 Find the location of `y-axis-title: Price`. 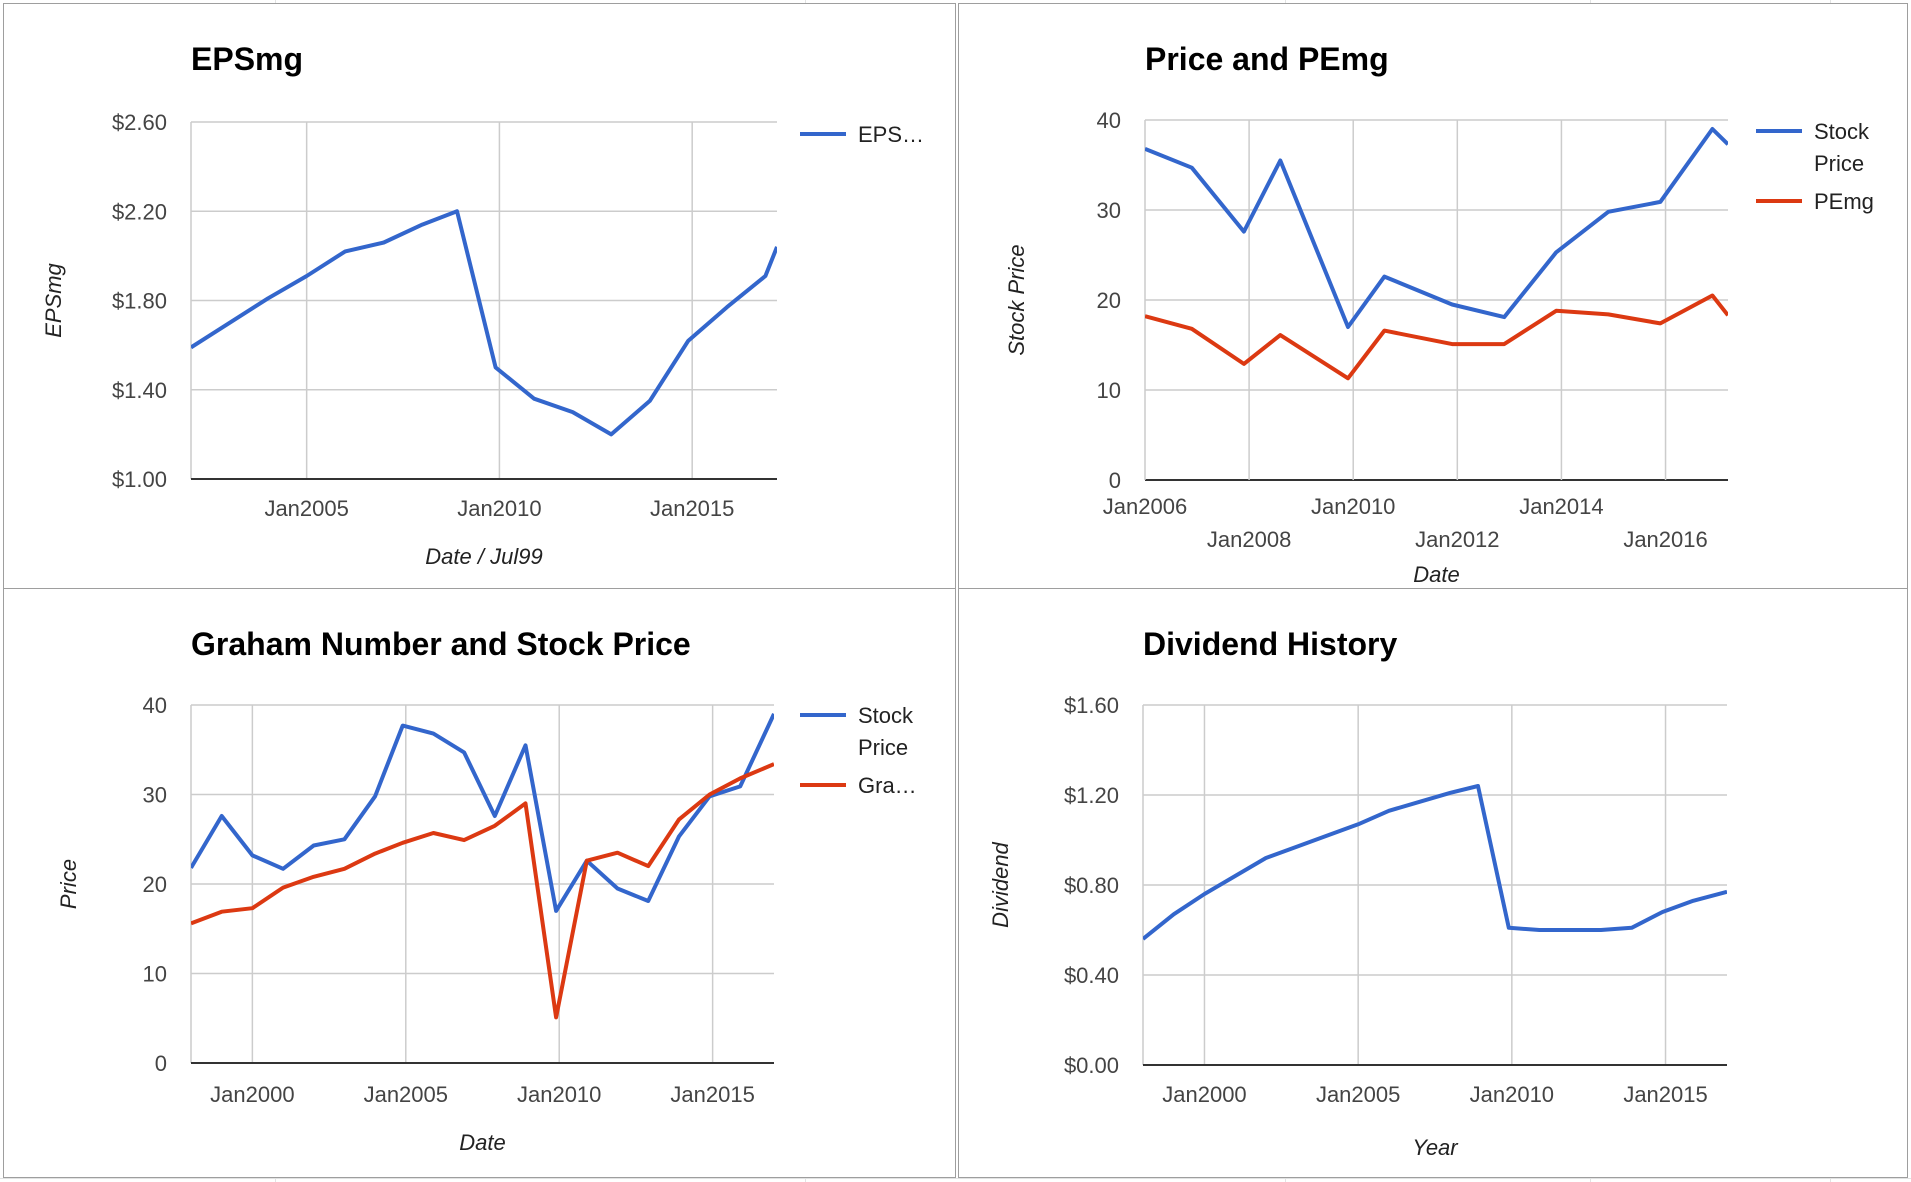

y-axis-title: Price is located at coordinates (68, 884).